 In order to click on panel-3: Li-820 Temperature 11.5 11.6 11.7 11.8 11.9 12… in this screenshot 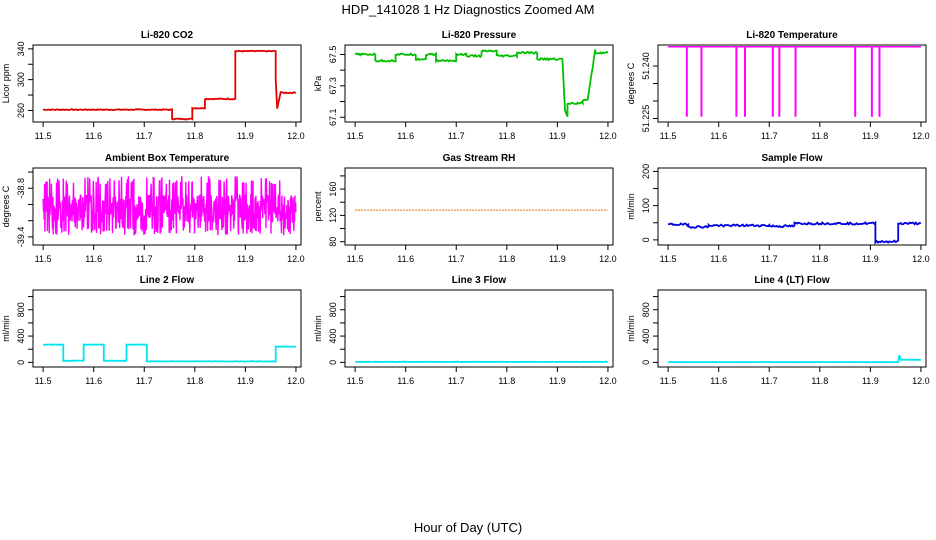, I will do `click(778, 85)`.